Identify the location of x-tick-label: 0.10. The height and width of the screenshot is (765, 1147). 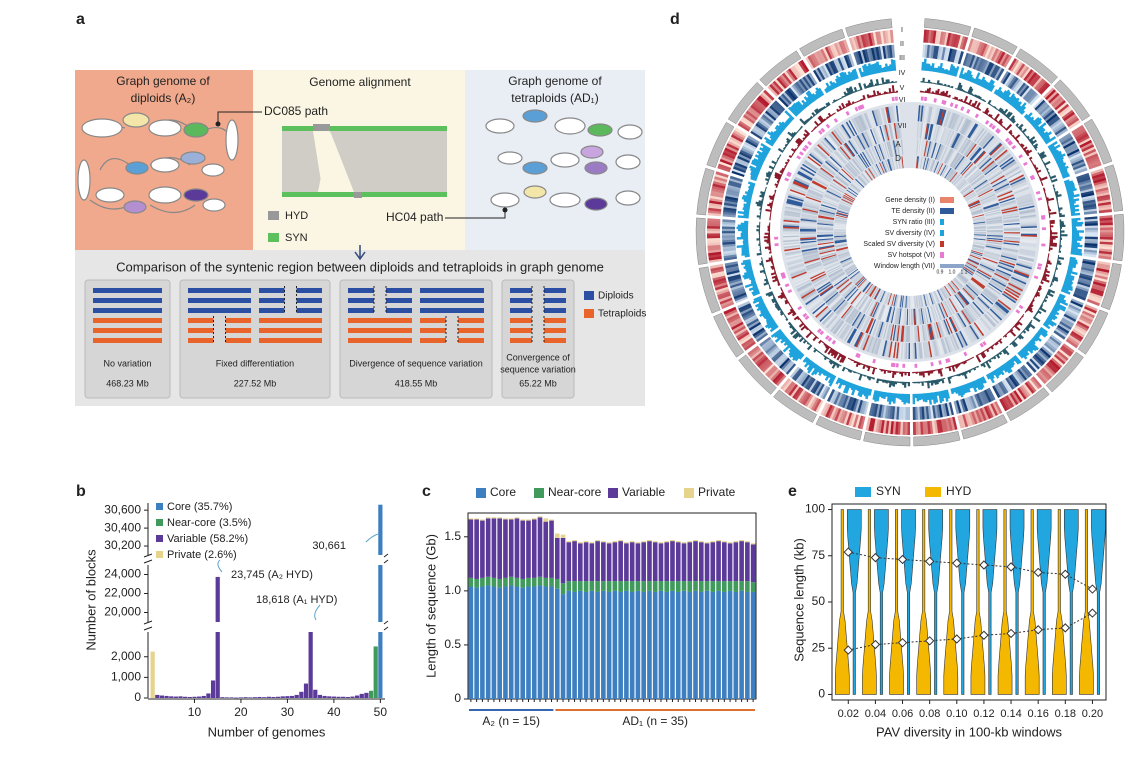
(956, 714).